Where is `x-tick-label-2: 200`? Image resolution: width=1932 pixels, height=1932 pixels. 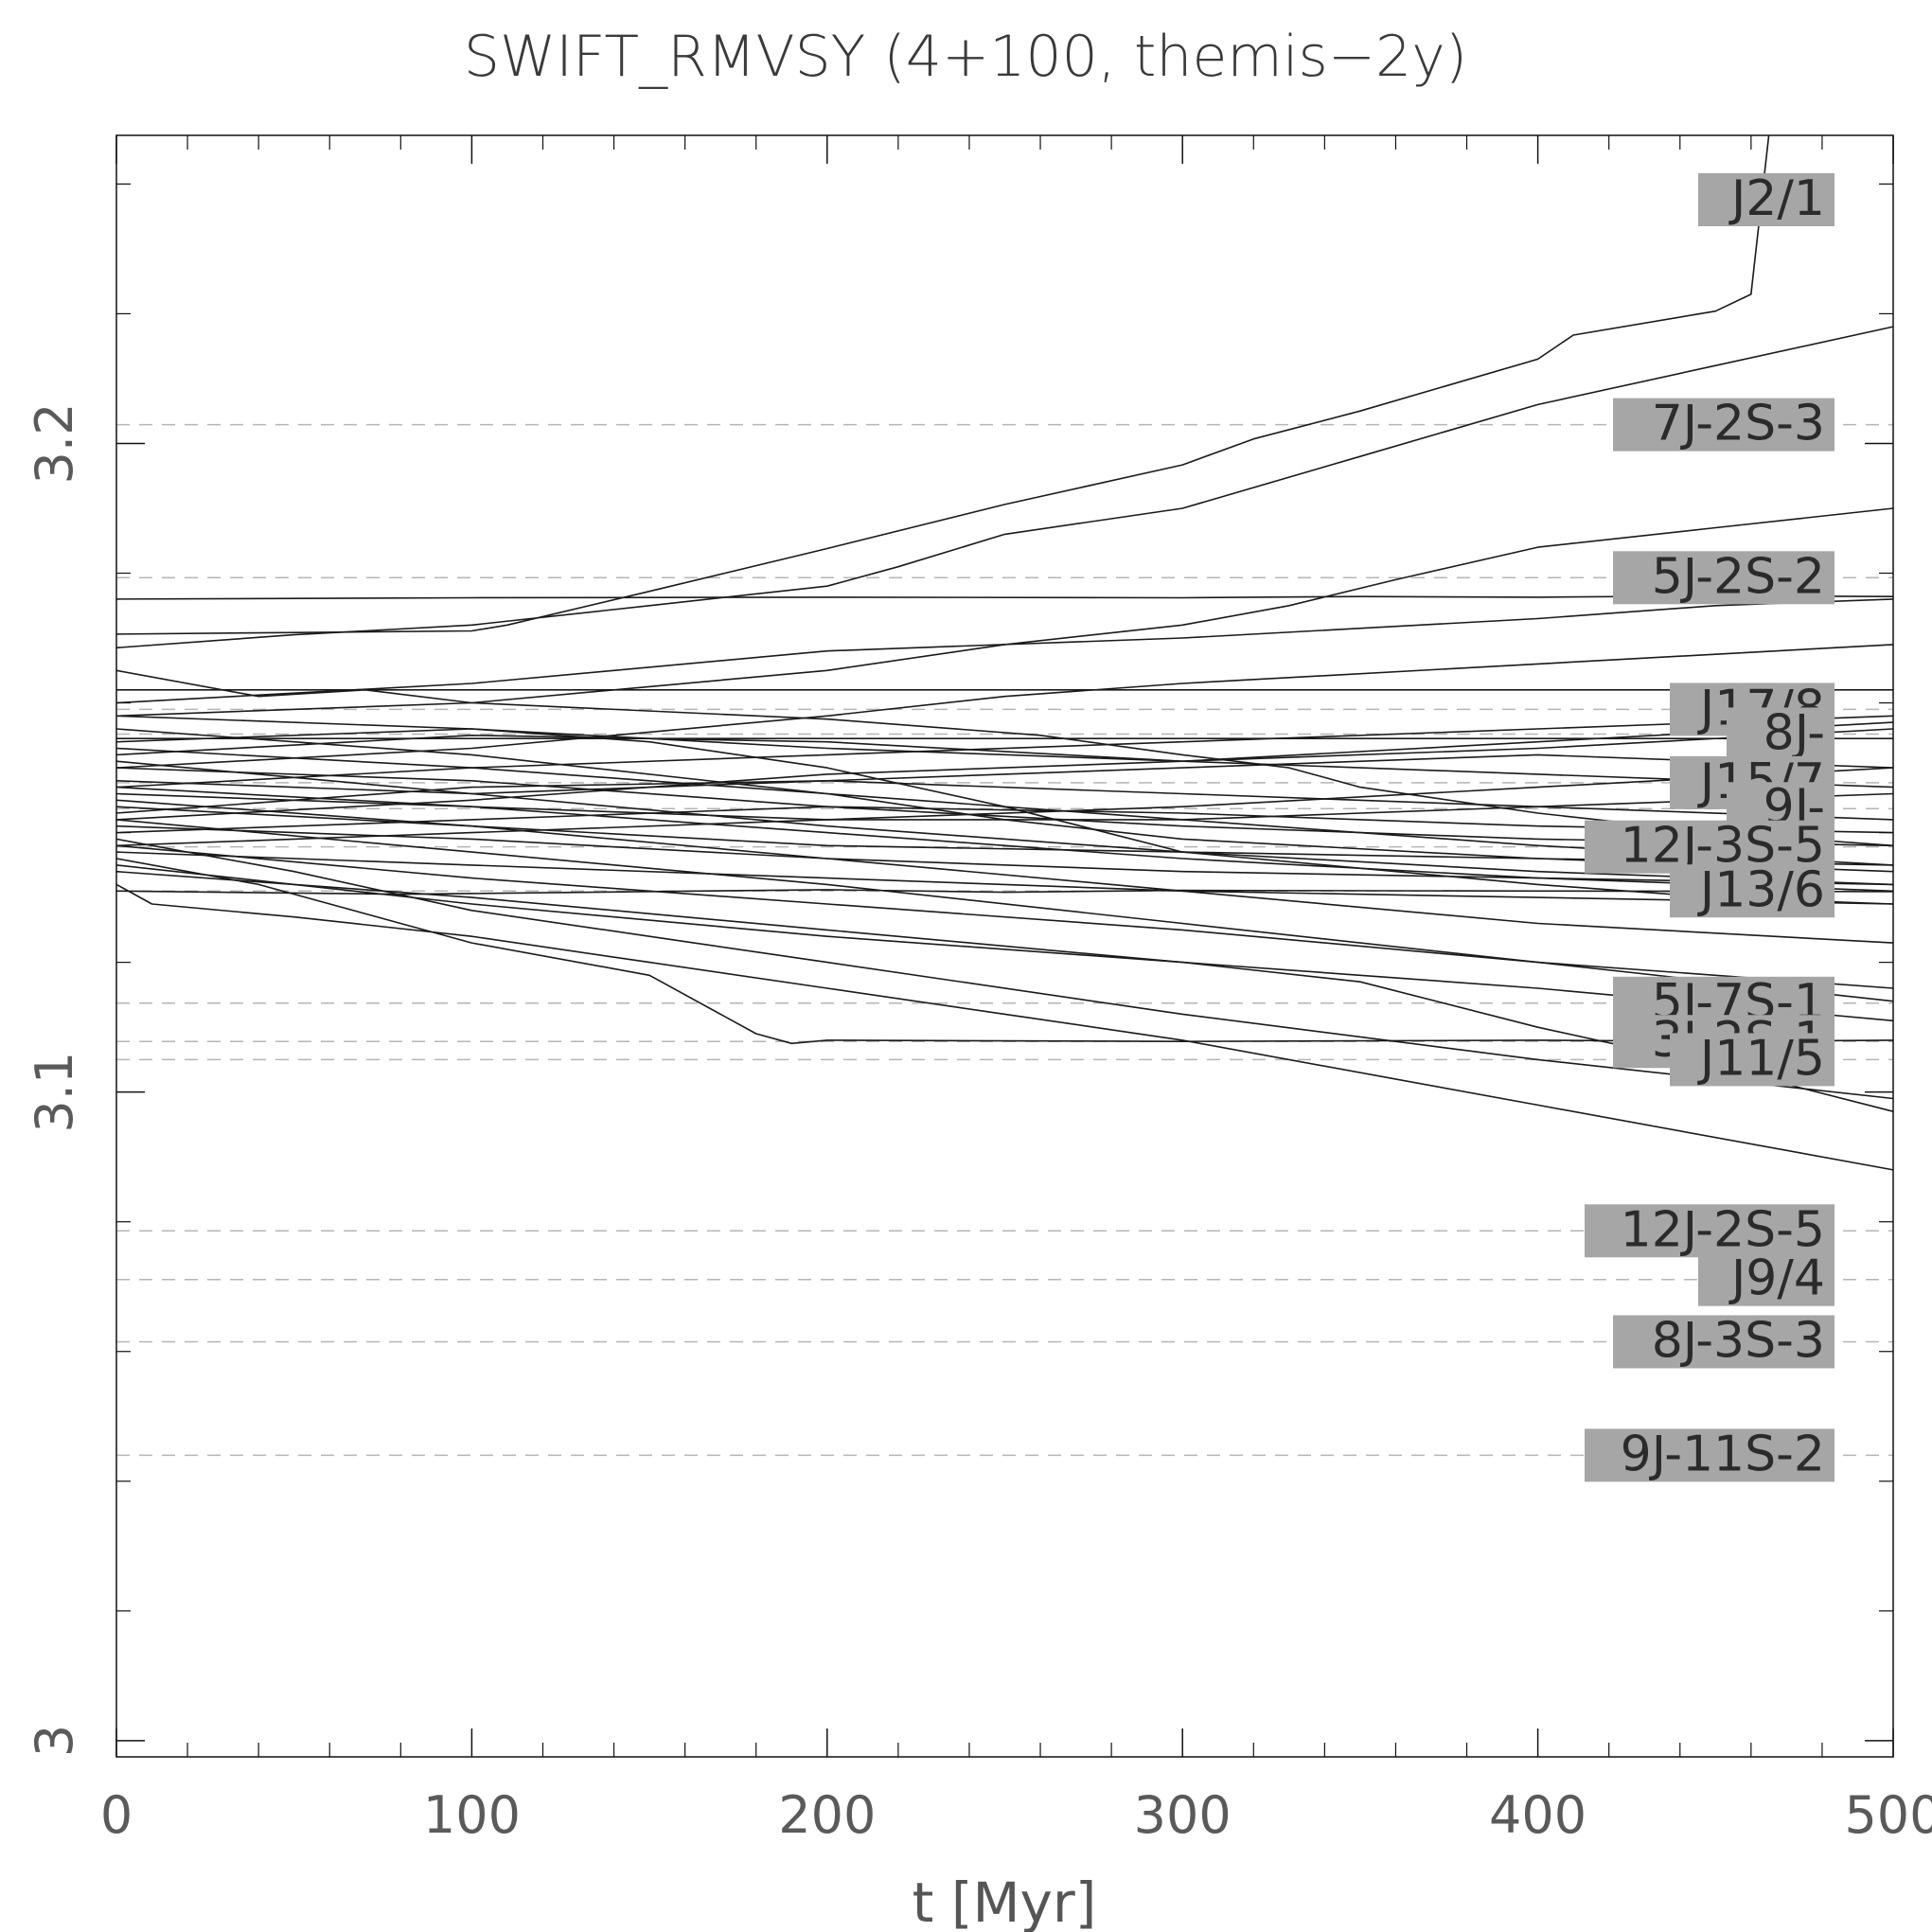 x-tick-label-2: 200 is located at coordinates (827, 1815).